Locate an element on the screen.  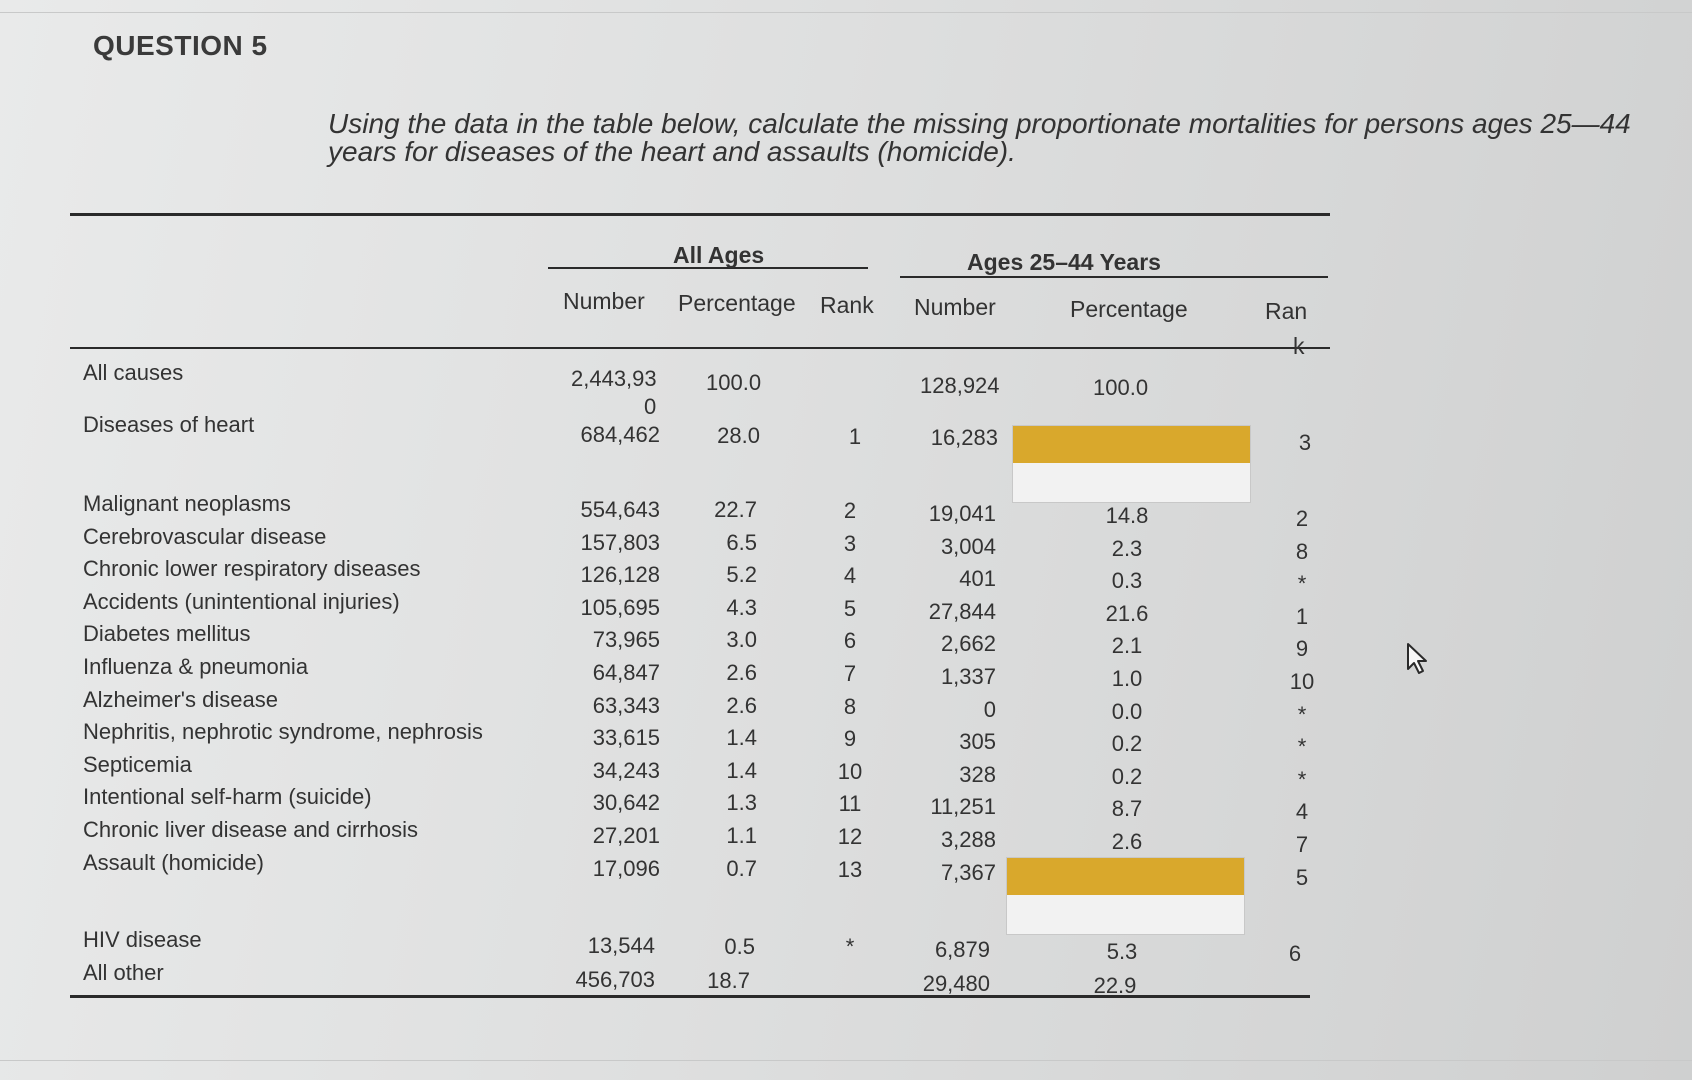
heart-percentage: 28.0 is located at coordinates (738, 435).